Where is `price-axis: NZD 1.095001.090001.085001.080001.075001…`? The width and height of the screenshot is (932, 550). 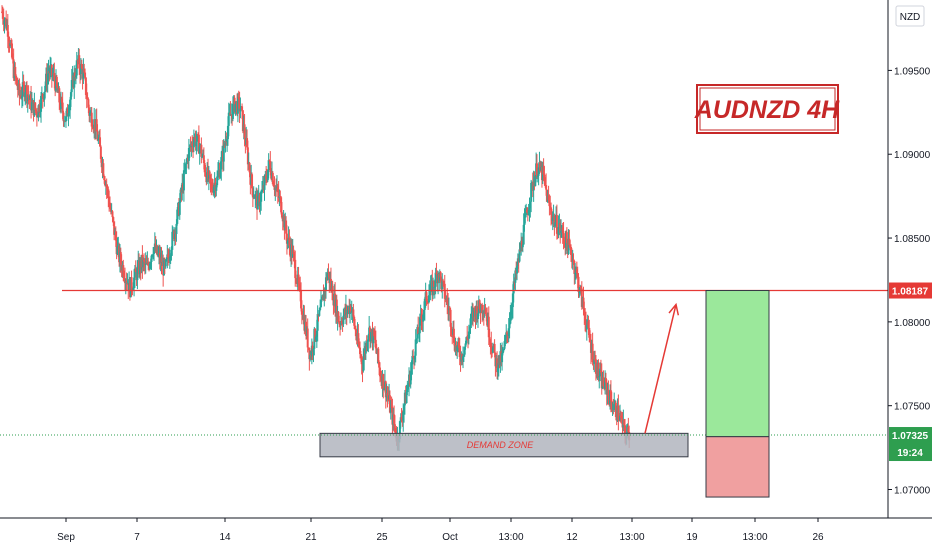
price-axis: NZD 1.095001.090001.085001.080001.075001… is located at coordinates (909, 259).